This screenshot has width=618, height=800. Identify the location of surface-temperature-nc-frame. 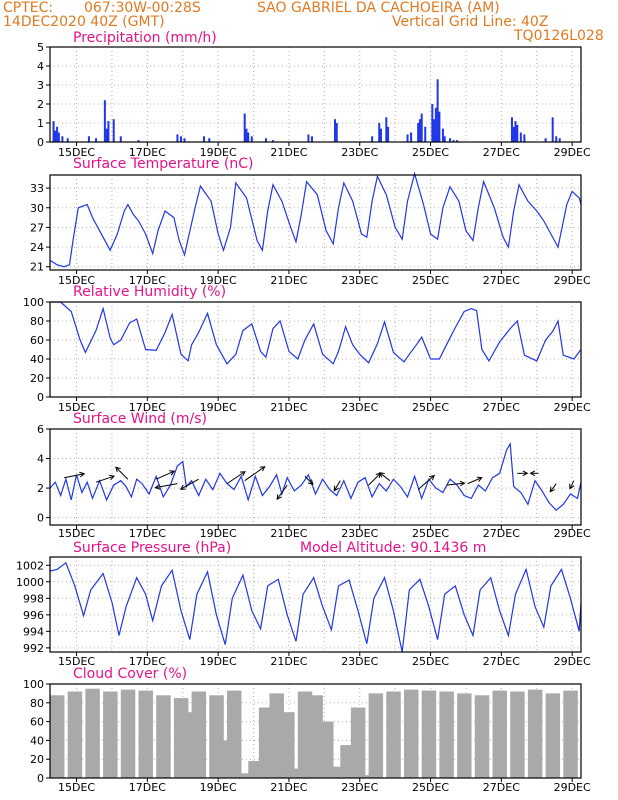
(315, 222).